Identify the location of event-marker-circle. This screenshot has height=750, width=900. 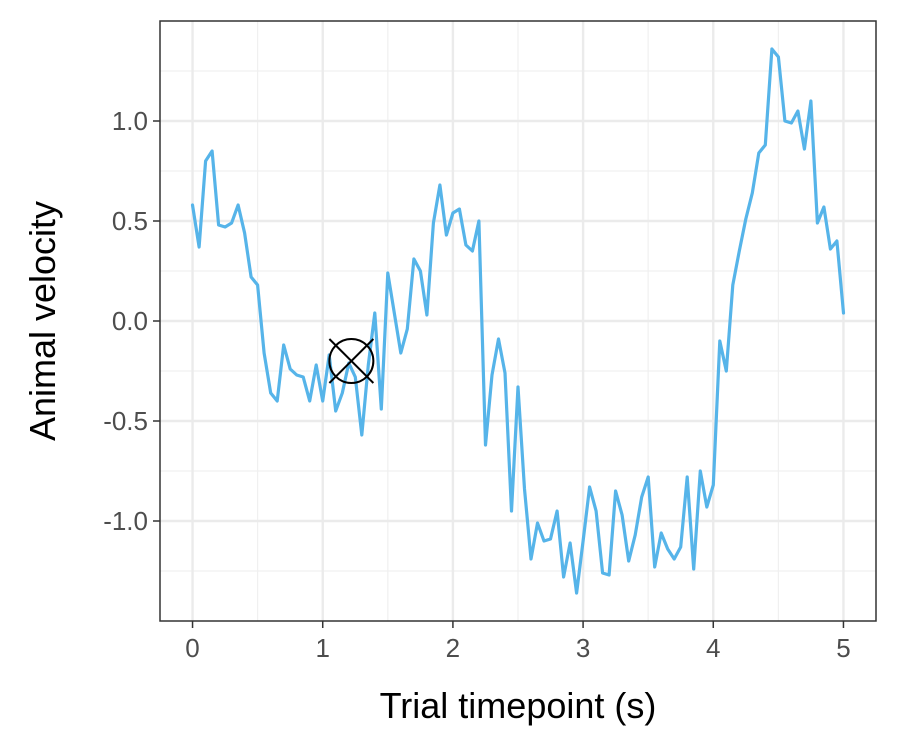
(351, 361).